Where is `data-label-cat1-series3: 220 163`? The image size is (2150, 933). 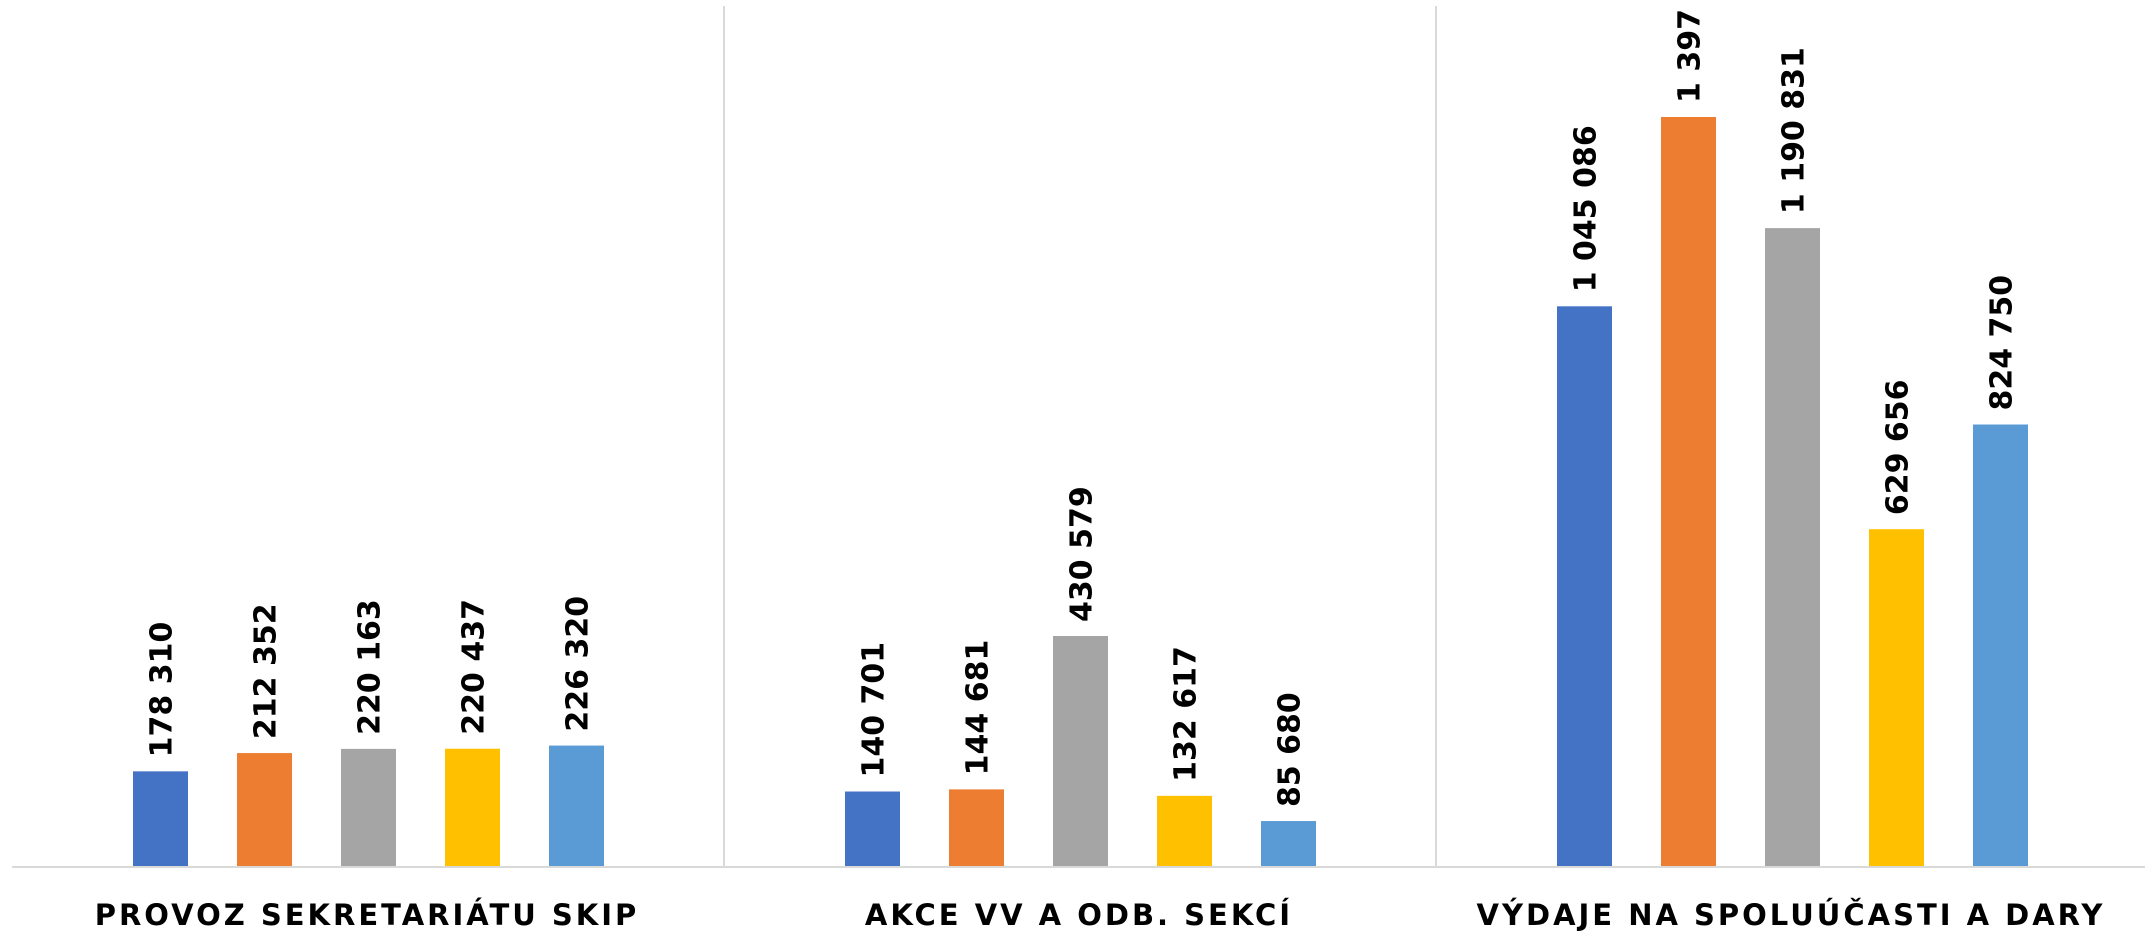
data-label-cat1-series3: 220 163 is located at coordinates (370, 667).